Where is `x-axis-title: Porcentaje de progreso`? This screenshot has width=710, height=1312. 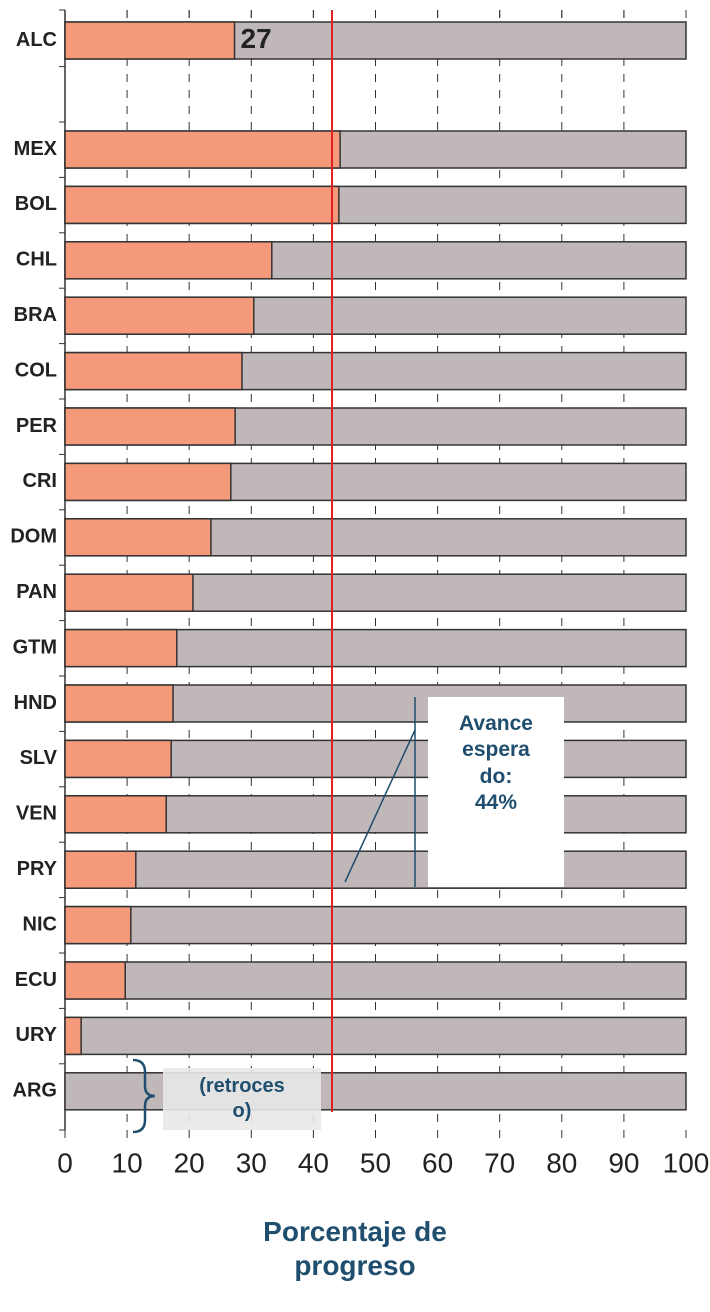 x-axis-title: Porcentaje de progreso is located at coordinates (355, 1248).